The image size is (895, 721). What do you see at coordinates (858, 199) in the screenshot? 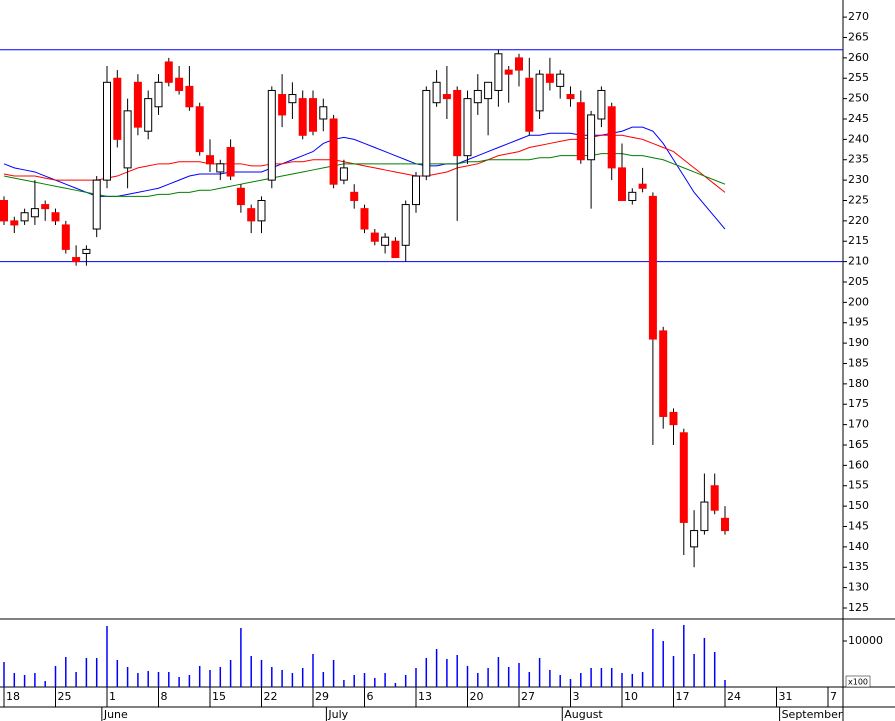
I see `y-tick-label: 225` at bounding box center [858, 199].